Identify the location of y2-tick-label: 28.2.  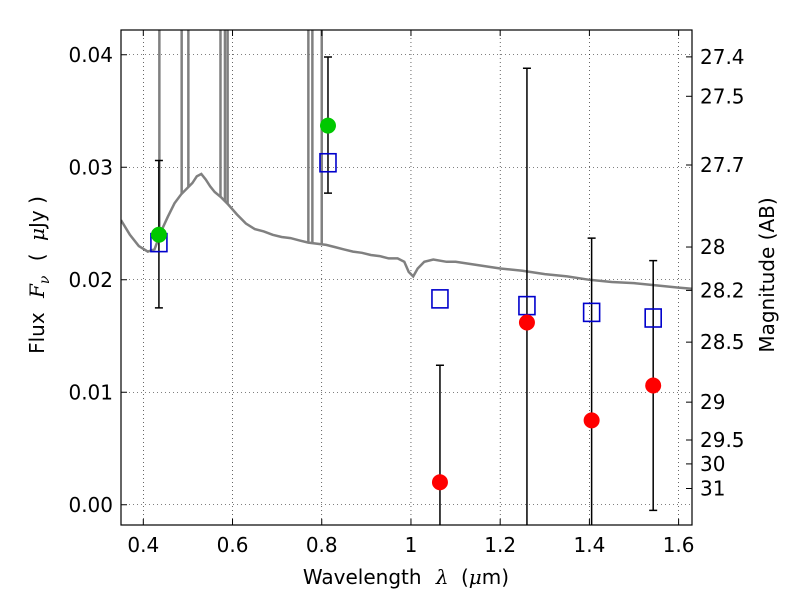
(722, 290).